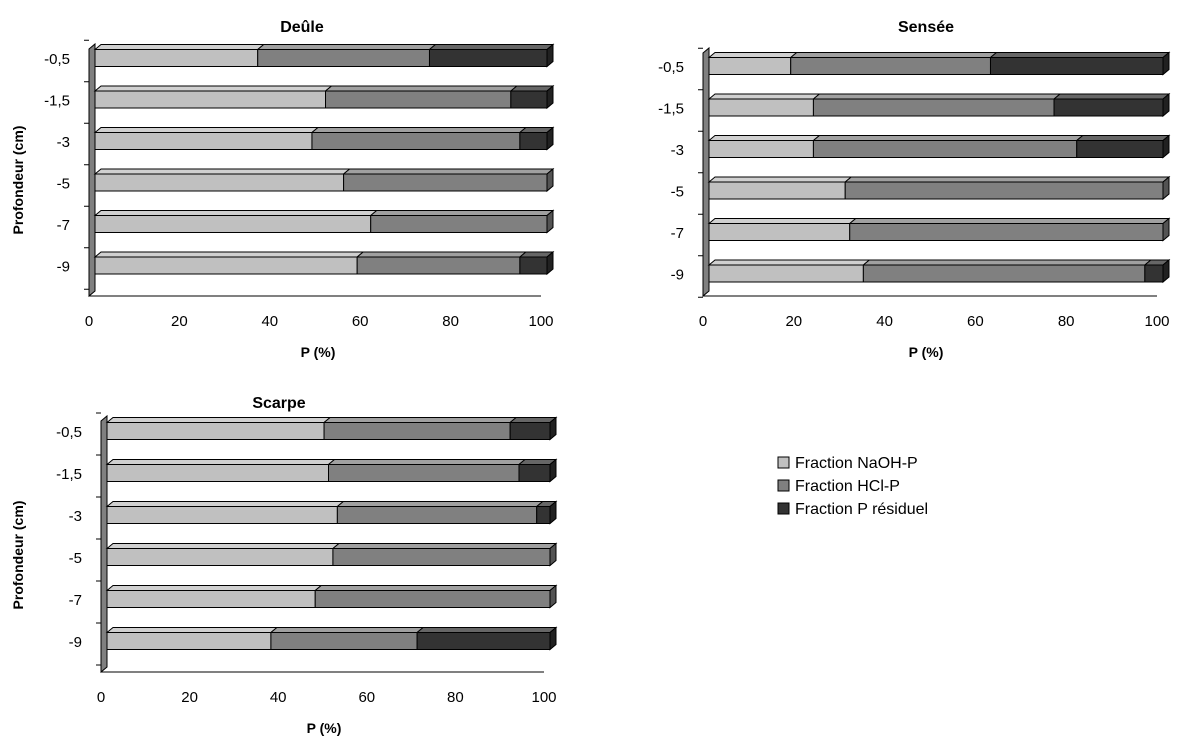 The image size is (1177, 737). Describe the element at coordinates (856, 463) in the screenshot. I see `legend-label: Fraction NaOH-P` at that location.